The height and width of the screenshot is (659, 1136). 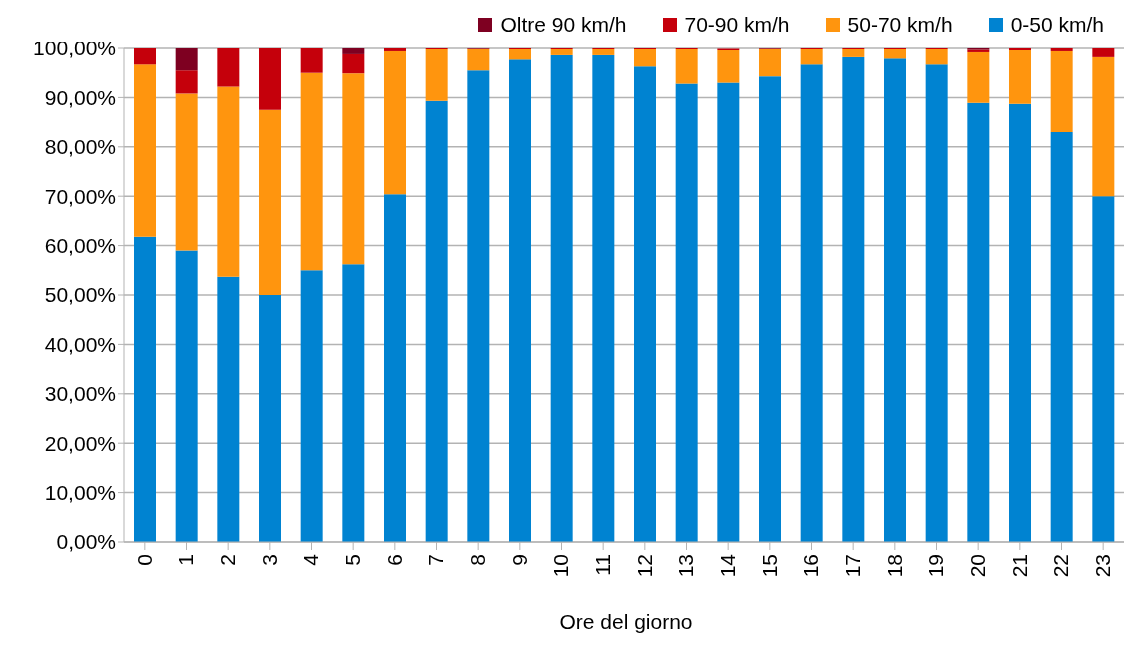 What do you see at coordinates (80, 443) in the screenshot?
I see `y-tick-label: 20,00%` at bounding box center [80, 443].